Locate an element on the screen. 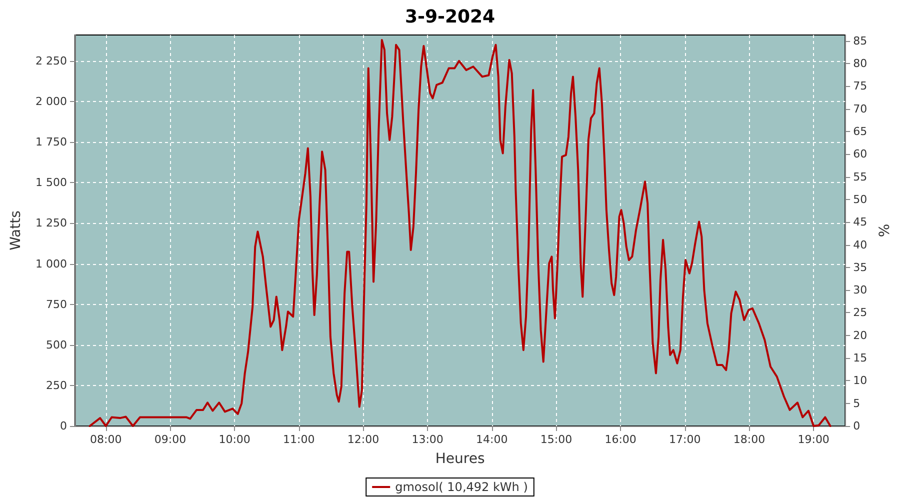 The width and height of the screenshot is (900, 500). y2-tick-label: 0 is located at coordinates (856, 426).